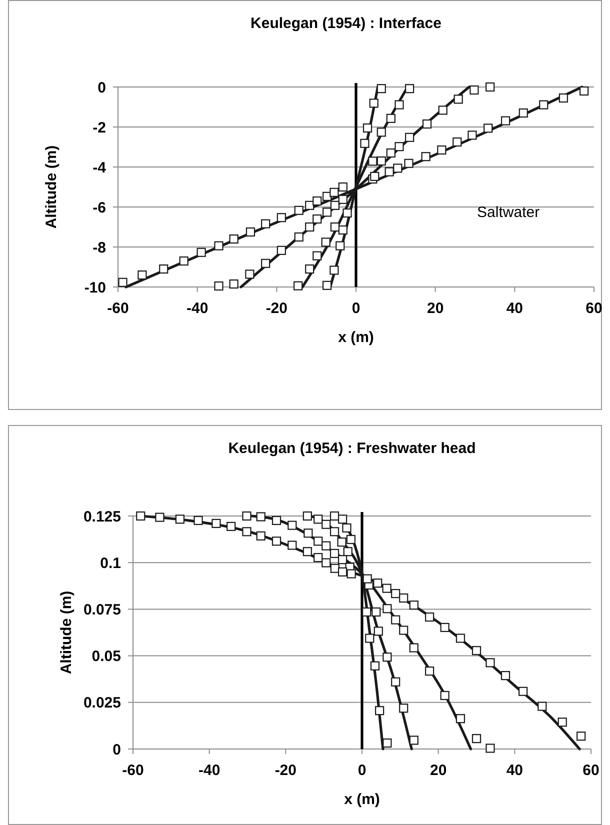 The width and height of the screenshot is (610, 825). What do you see at coordinates (352, 448) in the screenshot?
I see `chart-title: Keulegan (1954) : Freshwater head` at bounding box center [352, 448].